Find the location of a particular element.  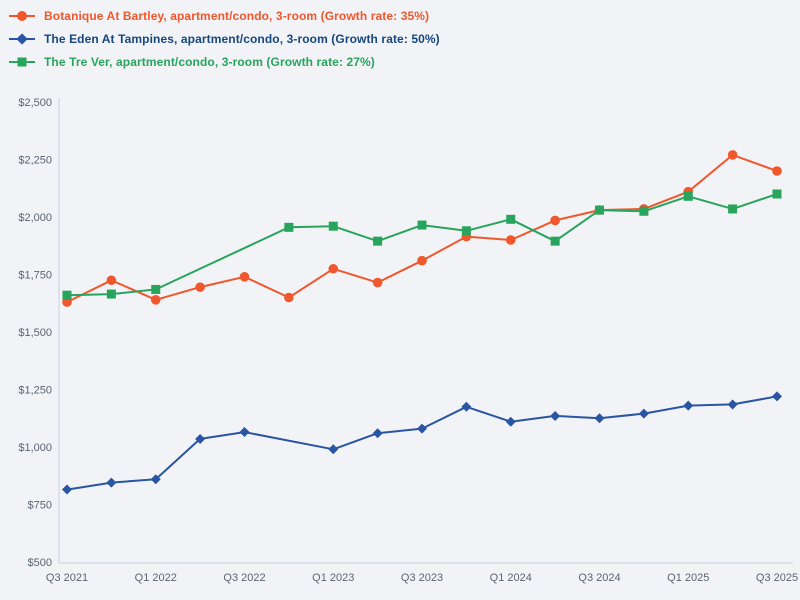

square-marker-icon is located at coordinates (22, 62).